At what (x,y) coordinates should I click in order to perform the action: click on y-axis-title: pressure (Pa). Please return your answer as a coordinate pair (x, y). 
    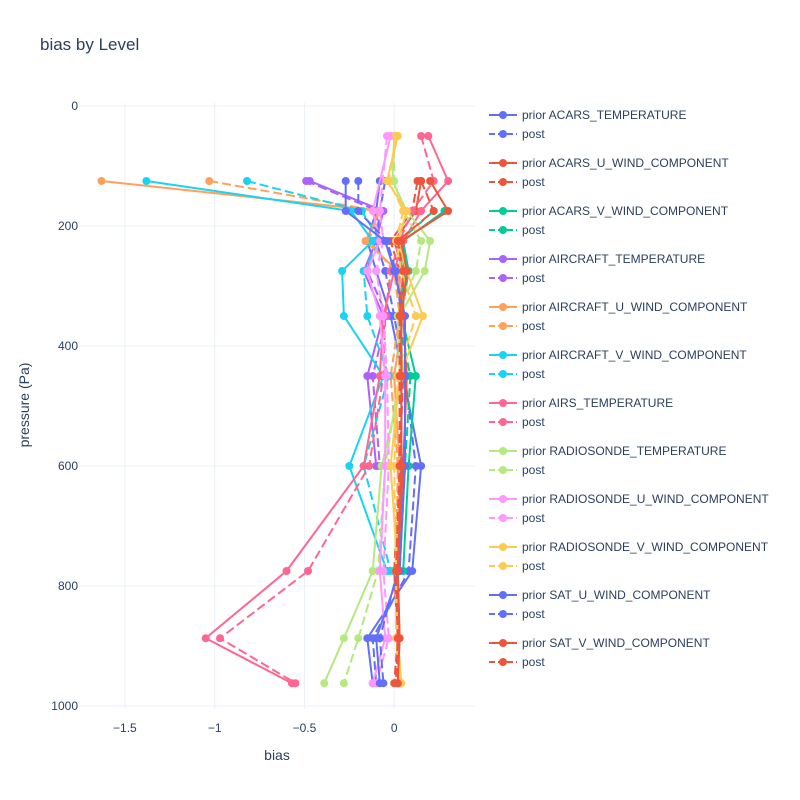
    Looking at the image, I should click on (24, 405).